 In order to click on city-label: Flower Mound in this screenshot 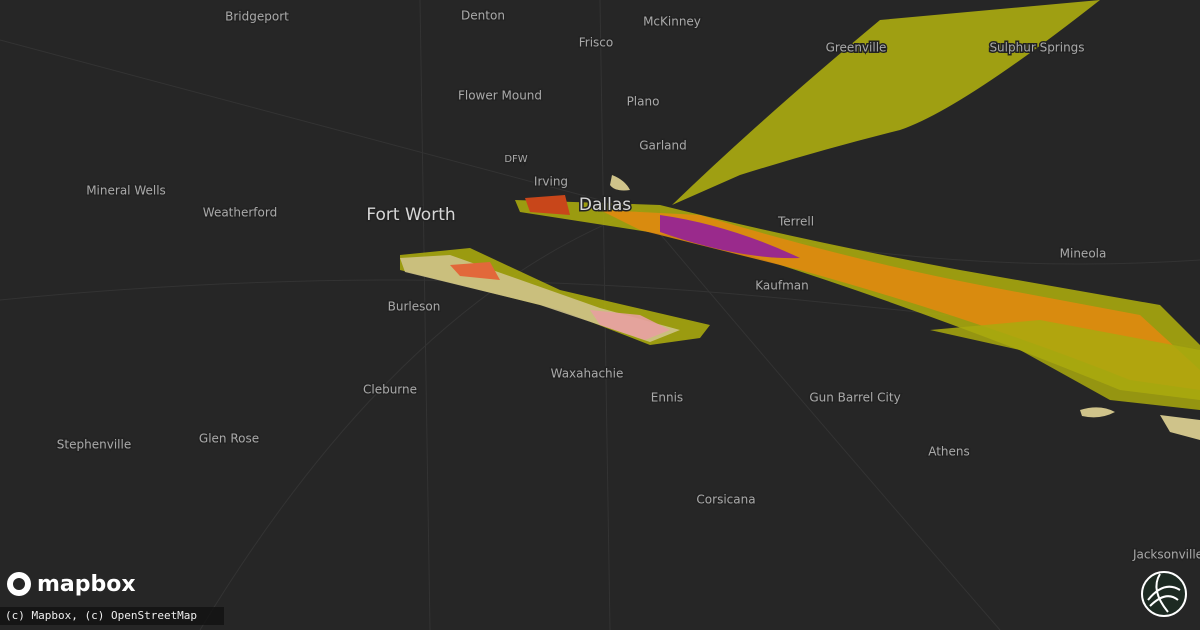, I will do `click(500, 96)`.